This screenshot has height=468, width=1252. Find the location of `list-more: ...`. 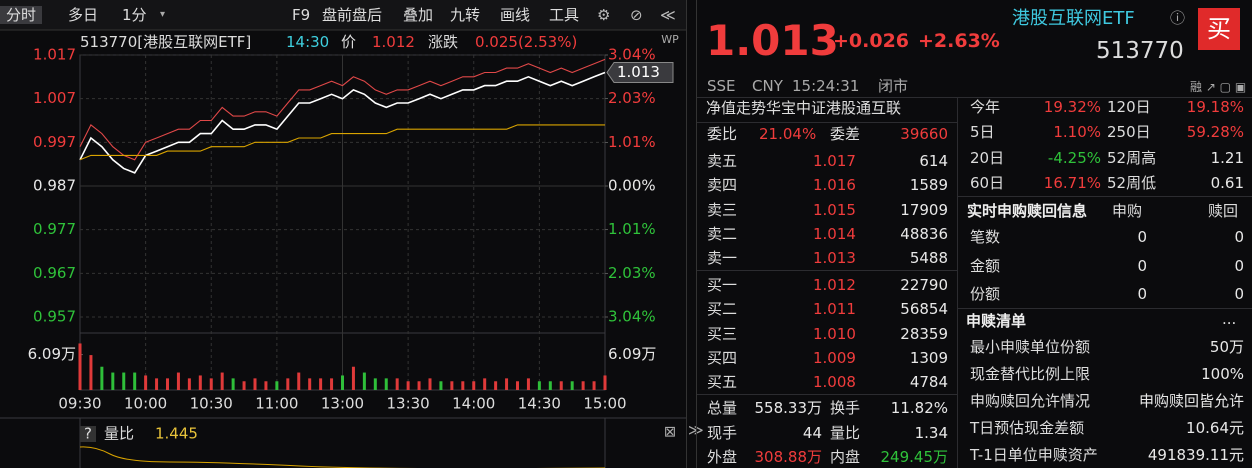

list-more: ... is located at coordinates (1229, 319).